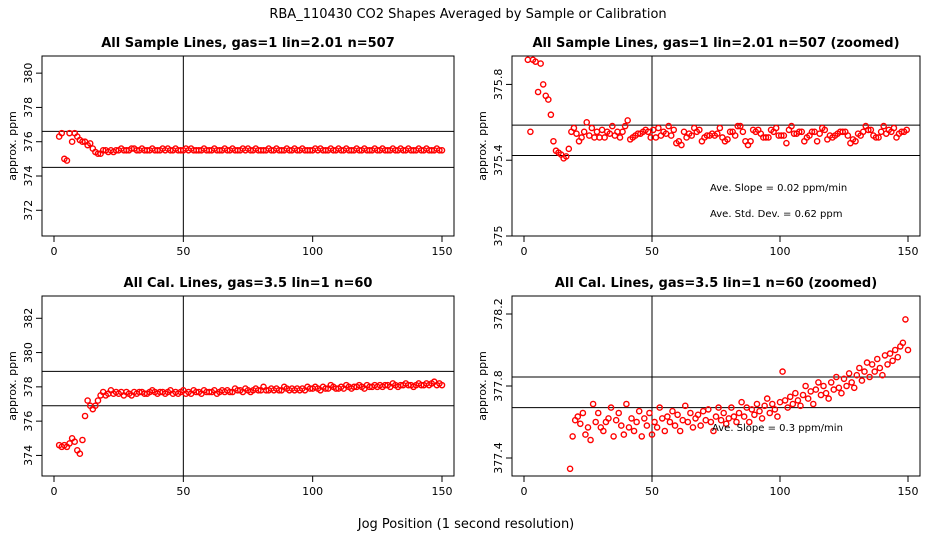 This screenshot has height=540, width=936. I want to click on panel-title: All Cal. Lines, gas=3.5 lin=1 n=60, so click(248, 283).